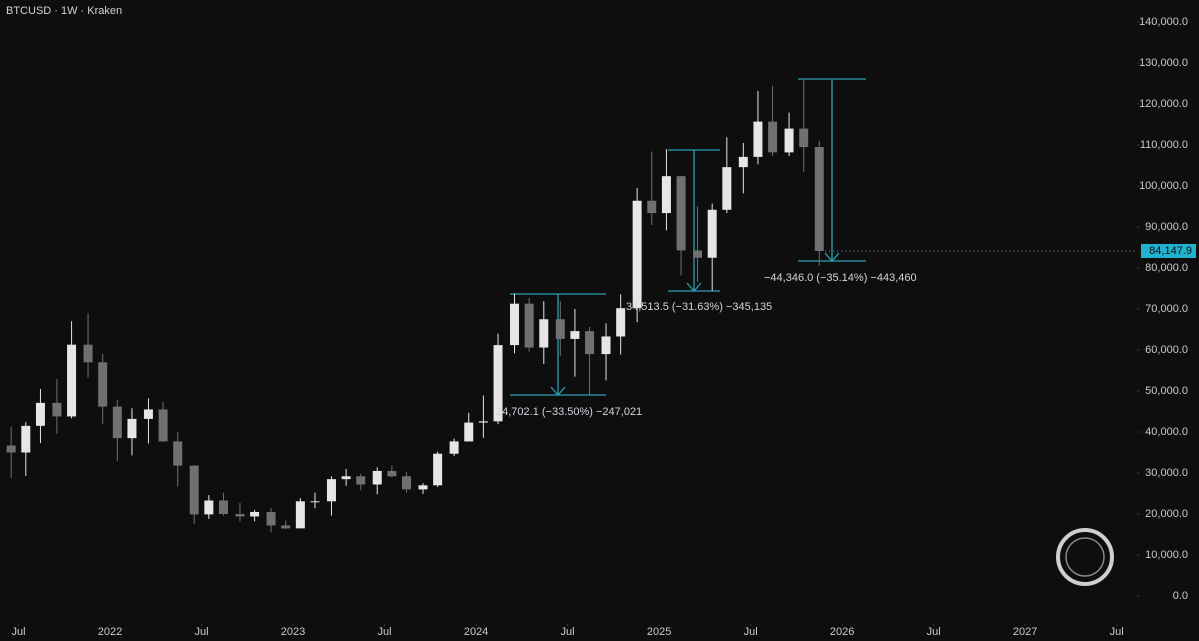 The width and height of the screenshot is (1199, 641). Describe the element at coordinates (1163, 104) in the screenshot. I see `y-tick-label: 120,000.0` at that location.